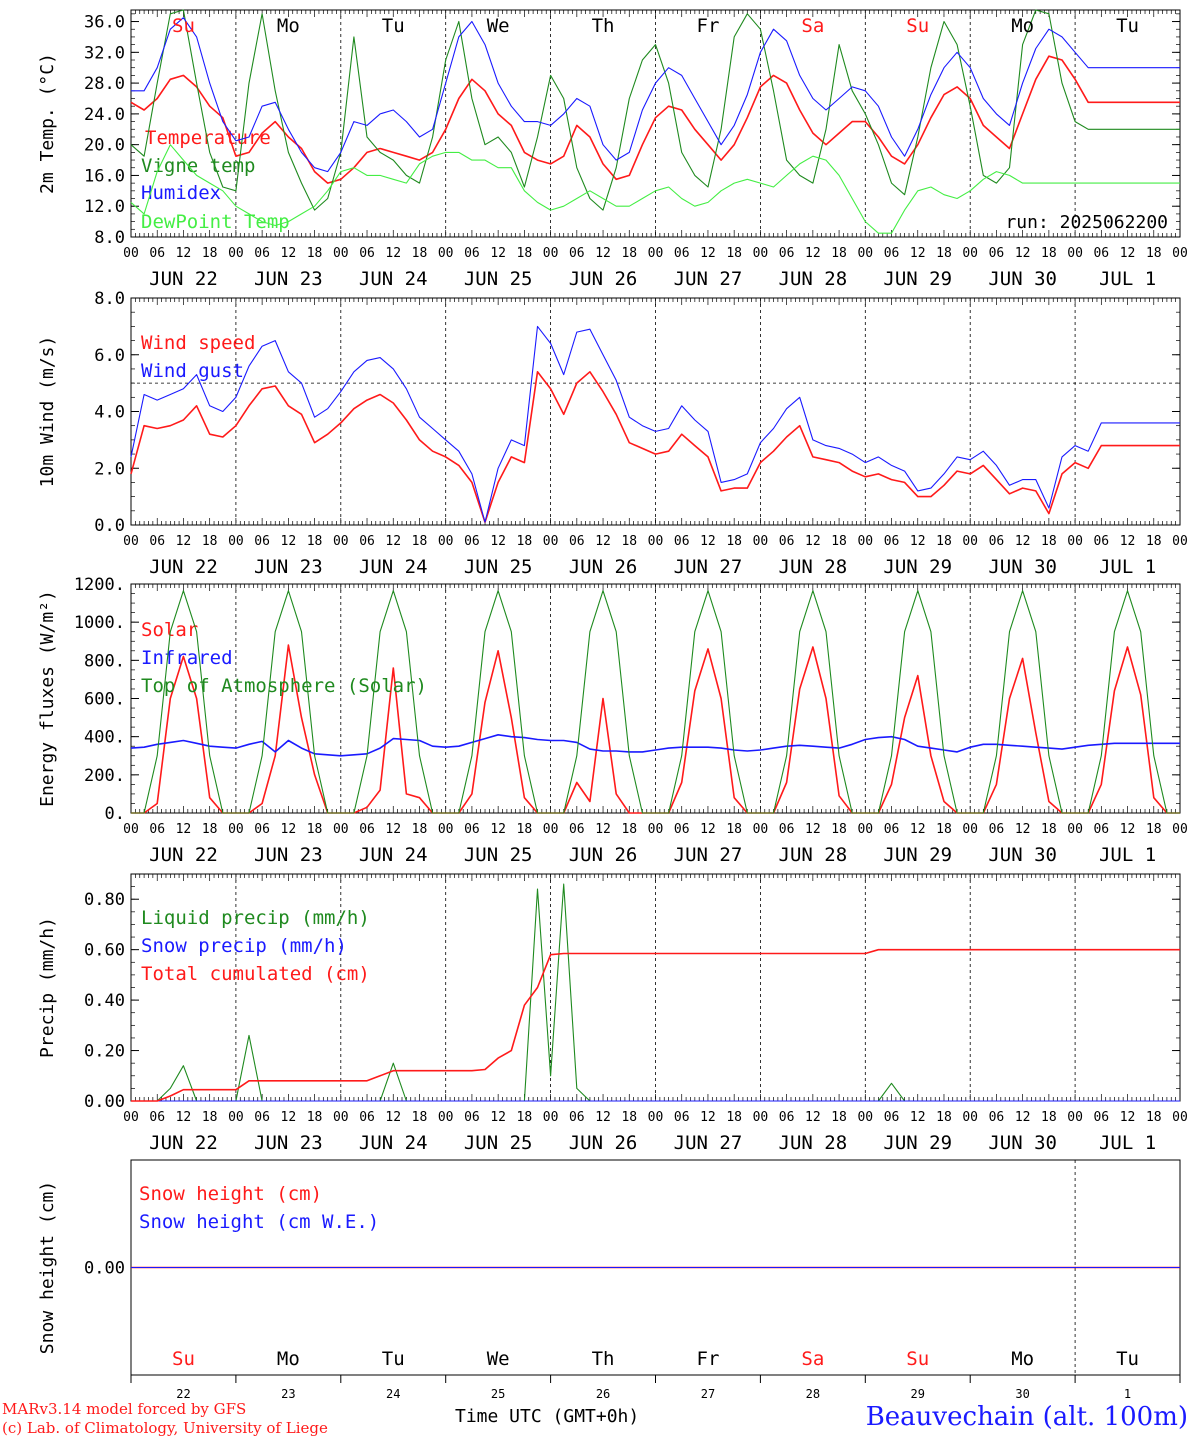 This screenshot has height=1440, width=1194. What do you see at coordinates (288, 1394) in the screenshot?
I see `day-number-label: 23` at bounding box center [288, 1394].